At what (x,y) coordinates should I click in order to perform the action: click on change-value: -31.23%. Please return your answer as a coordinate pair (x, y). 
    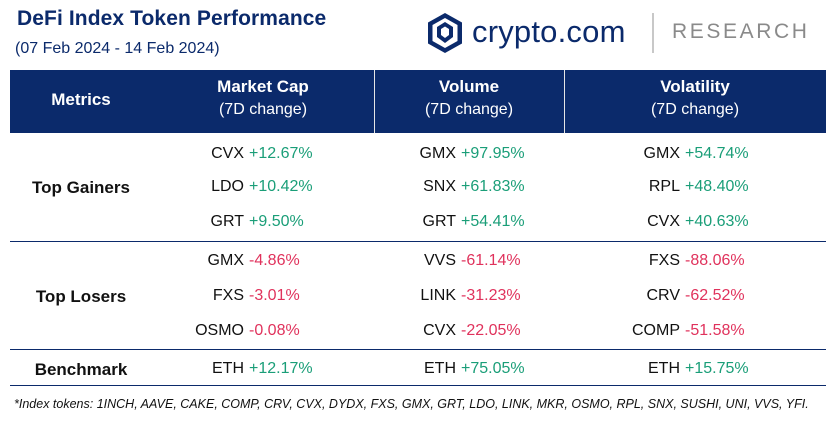
    Looking at the image, I should click on (491, 295).